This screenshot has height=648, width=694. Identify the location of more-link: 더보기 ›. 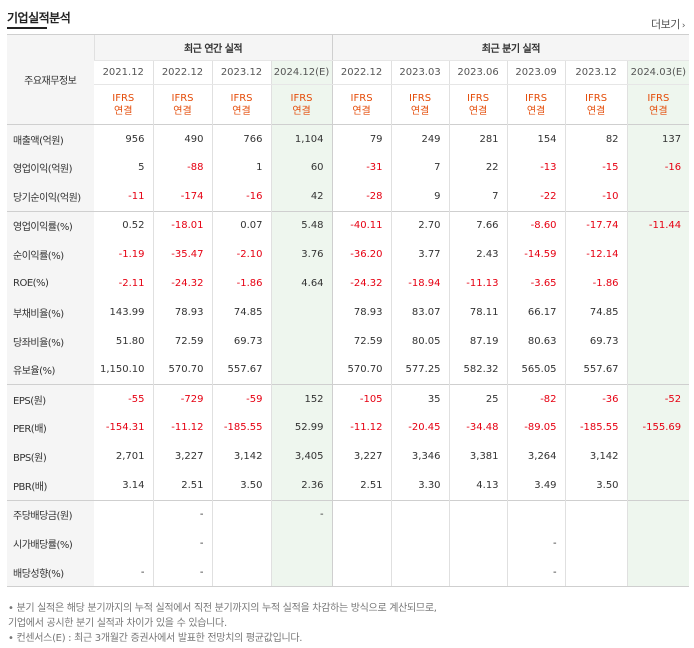
(668, 24).